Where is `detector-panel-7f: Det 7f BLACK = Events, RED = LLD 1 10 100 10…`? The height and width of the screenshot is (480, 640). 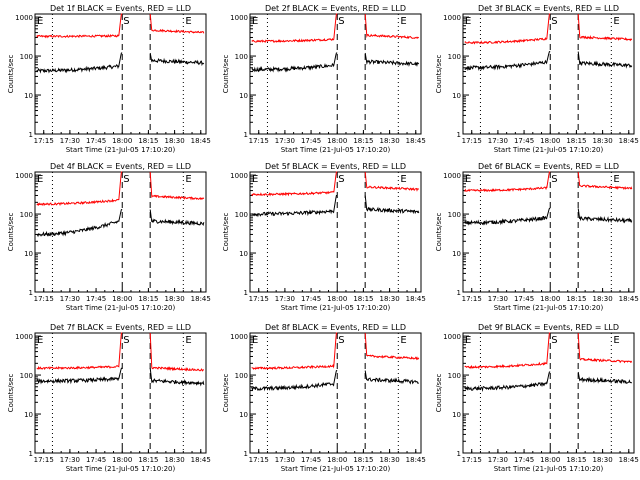 detector-panel-7f: Det 7f BLACK = Events, RED = LLD 1 10 100 10… is located at coordinates (109, 398).